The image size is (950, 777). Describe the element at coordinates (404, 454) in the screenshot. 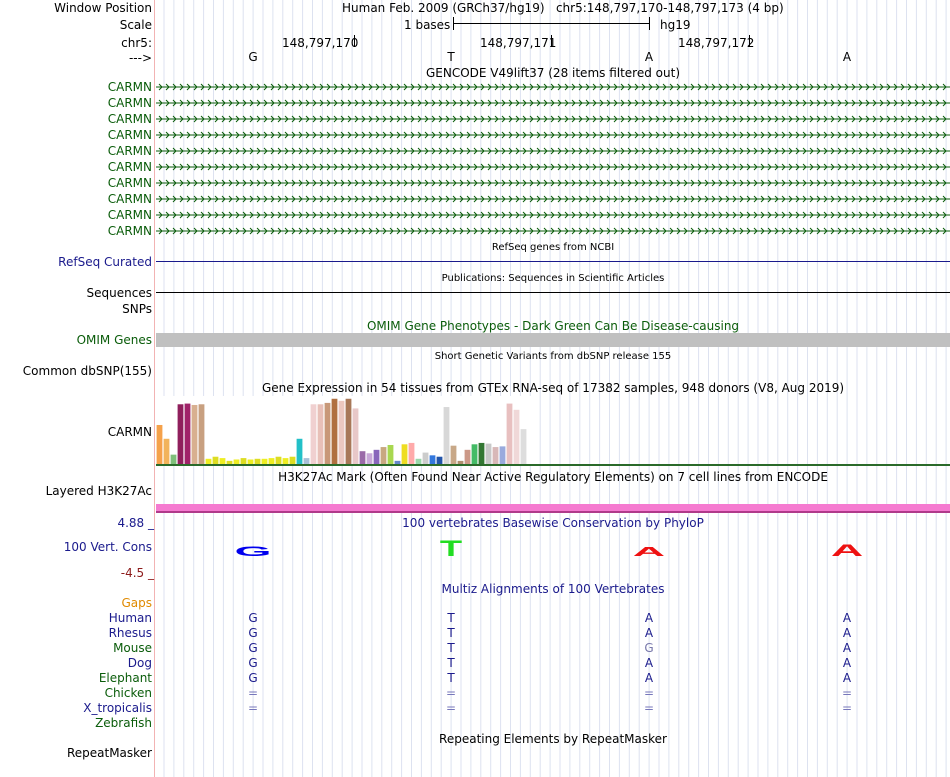

I see `gtex-bar-t36` at that location.